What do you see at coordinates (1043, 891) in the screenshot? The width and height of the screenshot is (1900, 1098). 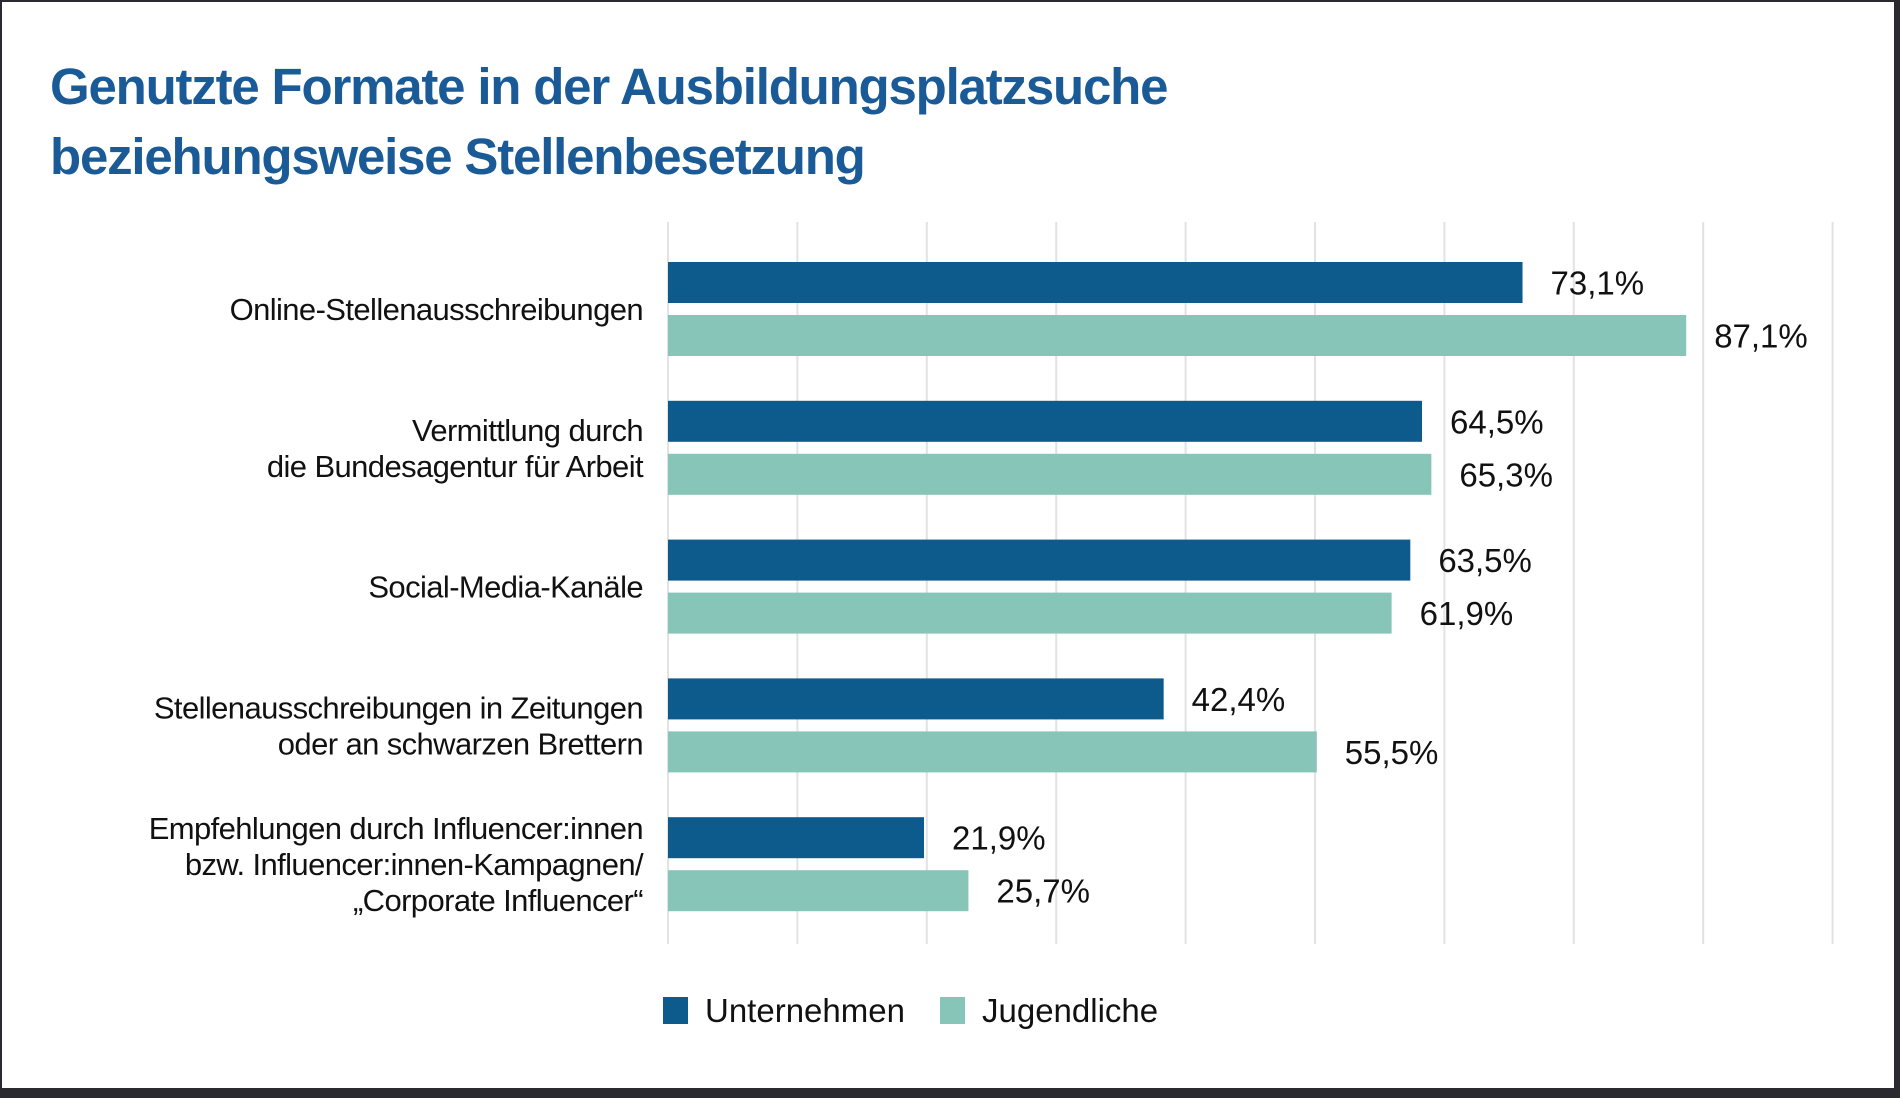 I see `value-label-jugendliche: 25,7%` at bounding box center [1043, 891].